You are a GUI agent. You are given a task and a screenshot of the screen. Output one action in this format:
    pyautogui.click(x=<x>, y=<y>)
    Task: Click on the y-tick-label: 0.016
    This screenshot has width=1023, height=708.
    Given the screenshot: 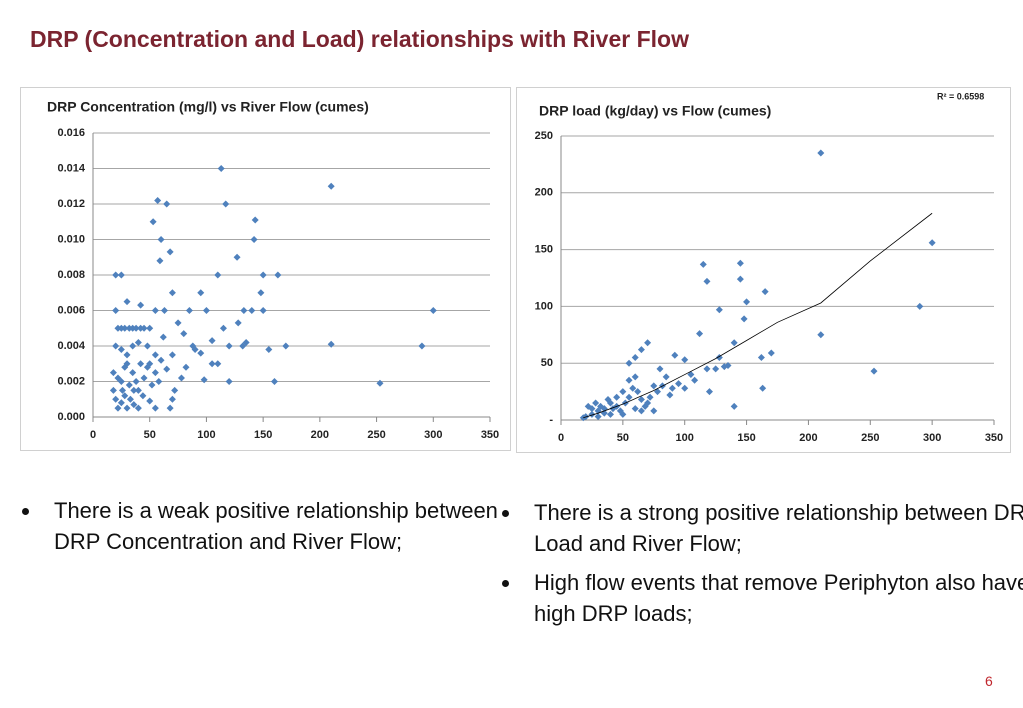 What is the action you would take?
    pyautogui.click(x=71, y=133)
    